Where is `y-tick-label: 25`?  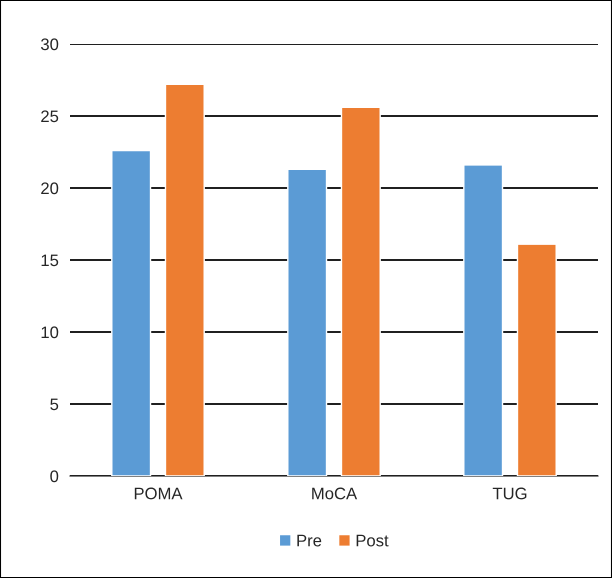 y-tick-label: 25 is located at coordinates (49, 116).